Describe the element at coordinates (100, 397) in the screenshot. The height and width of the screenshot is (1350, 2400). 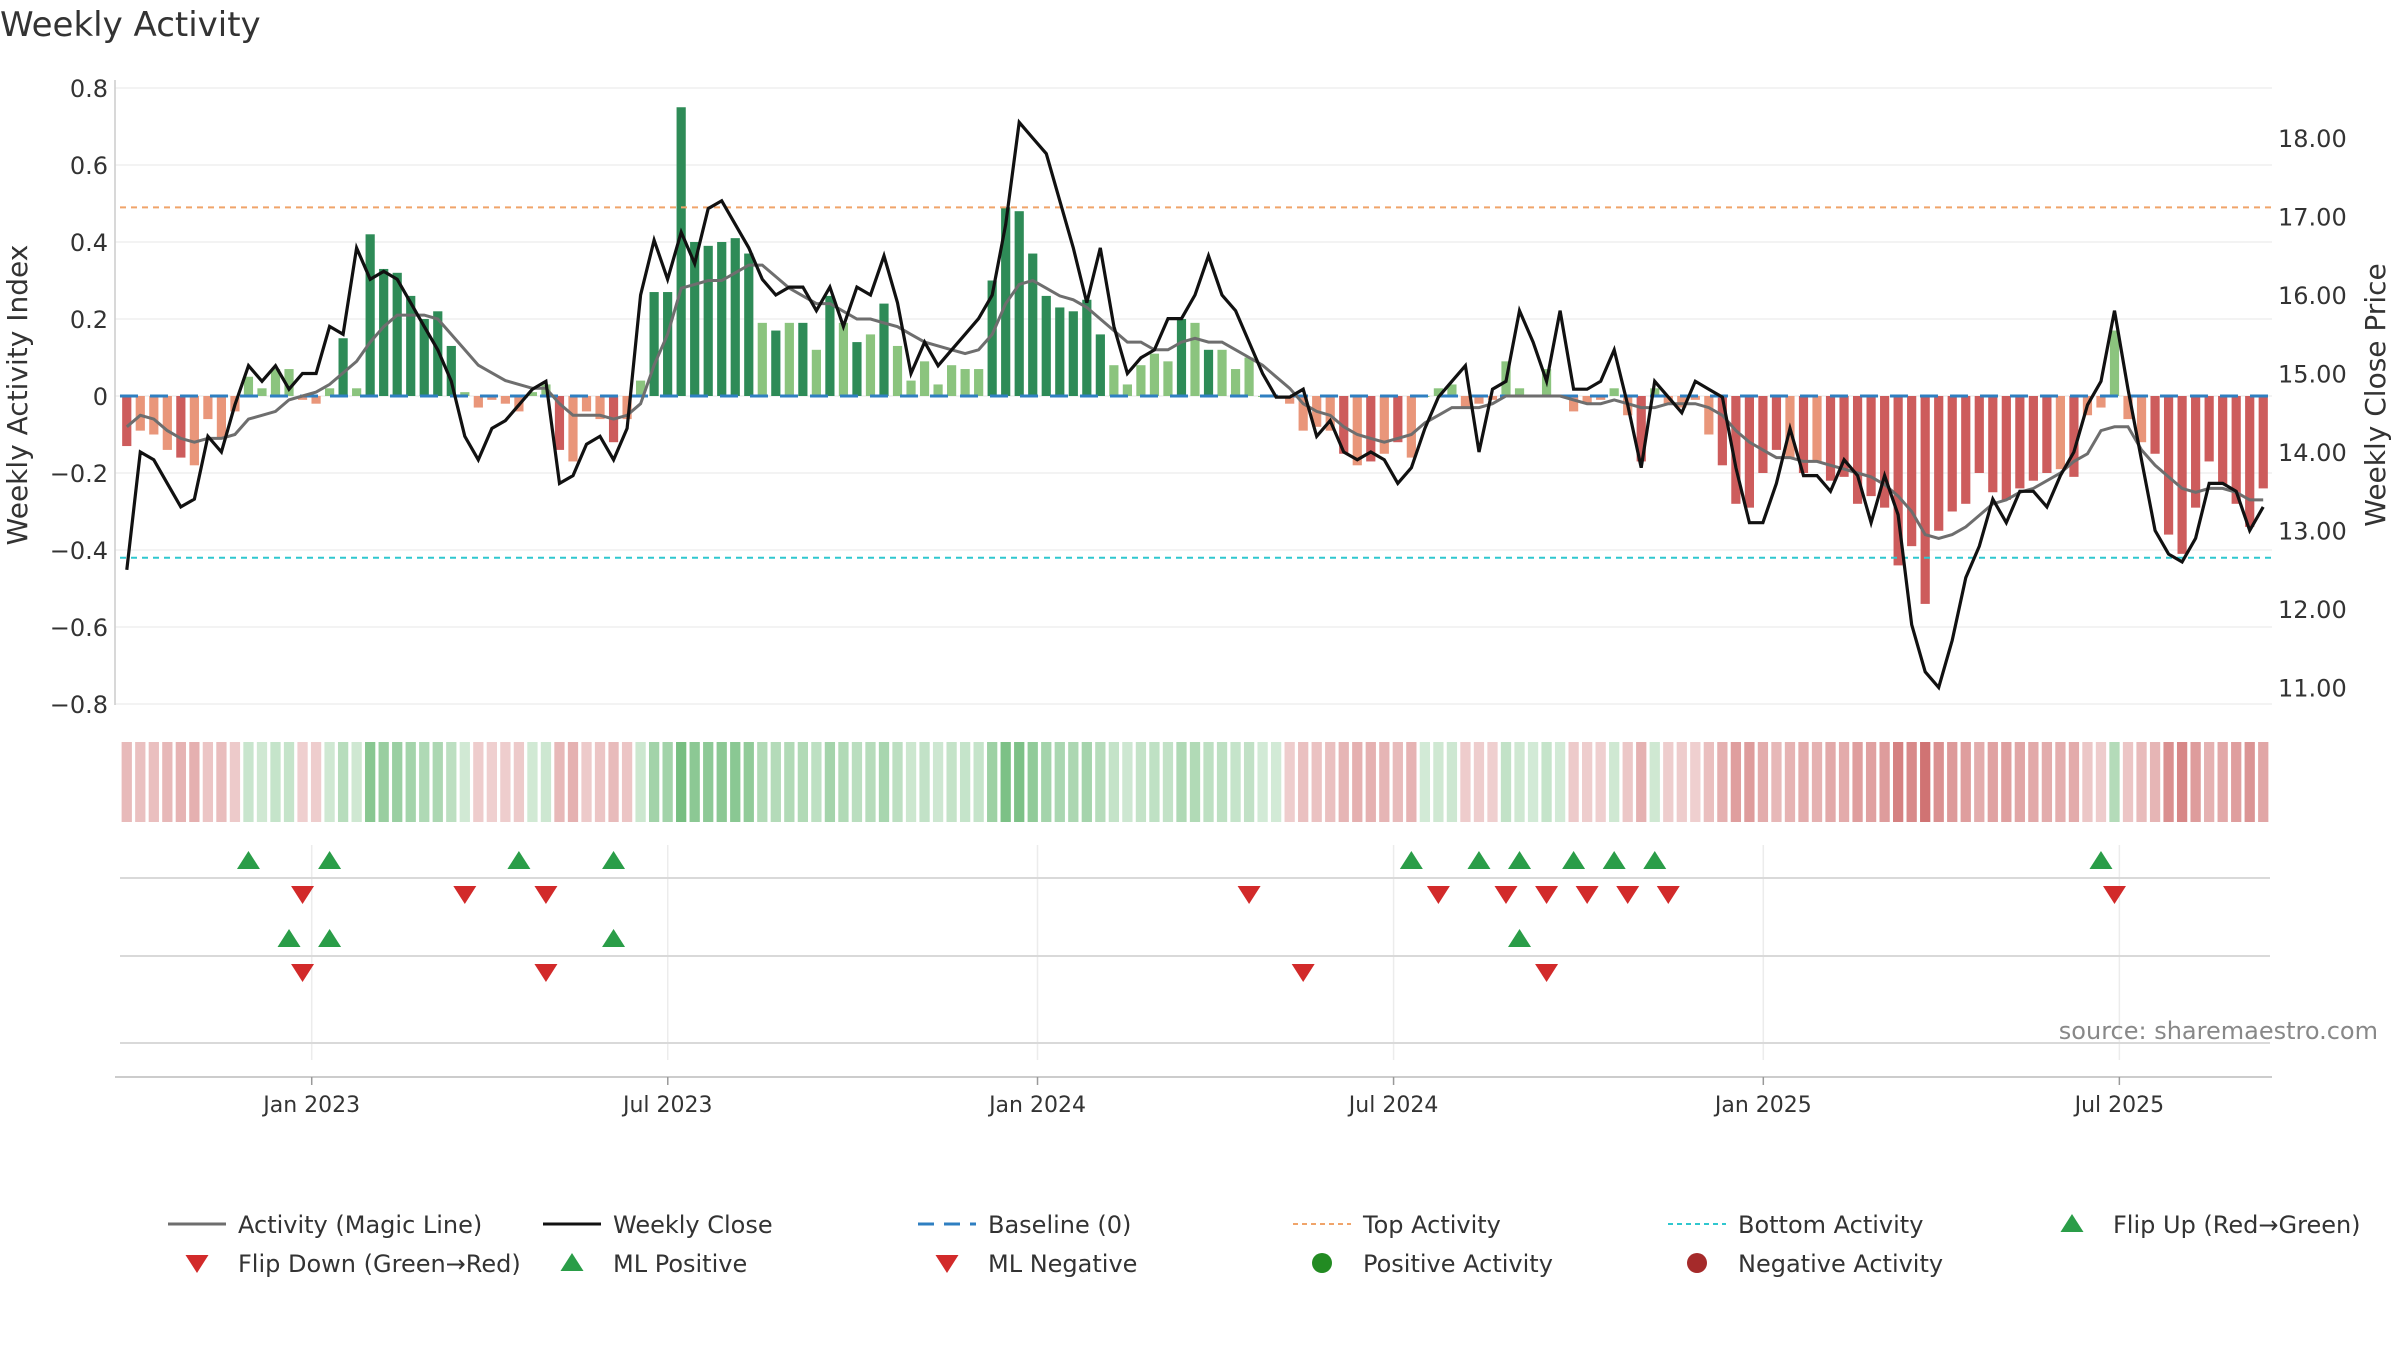
I see `left-tick-label: 0` at that location.